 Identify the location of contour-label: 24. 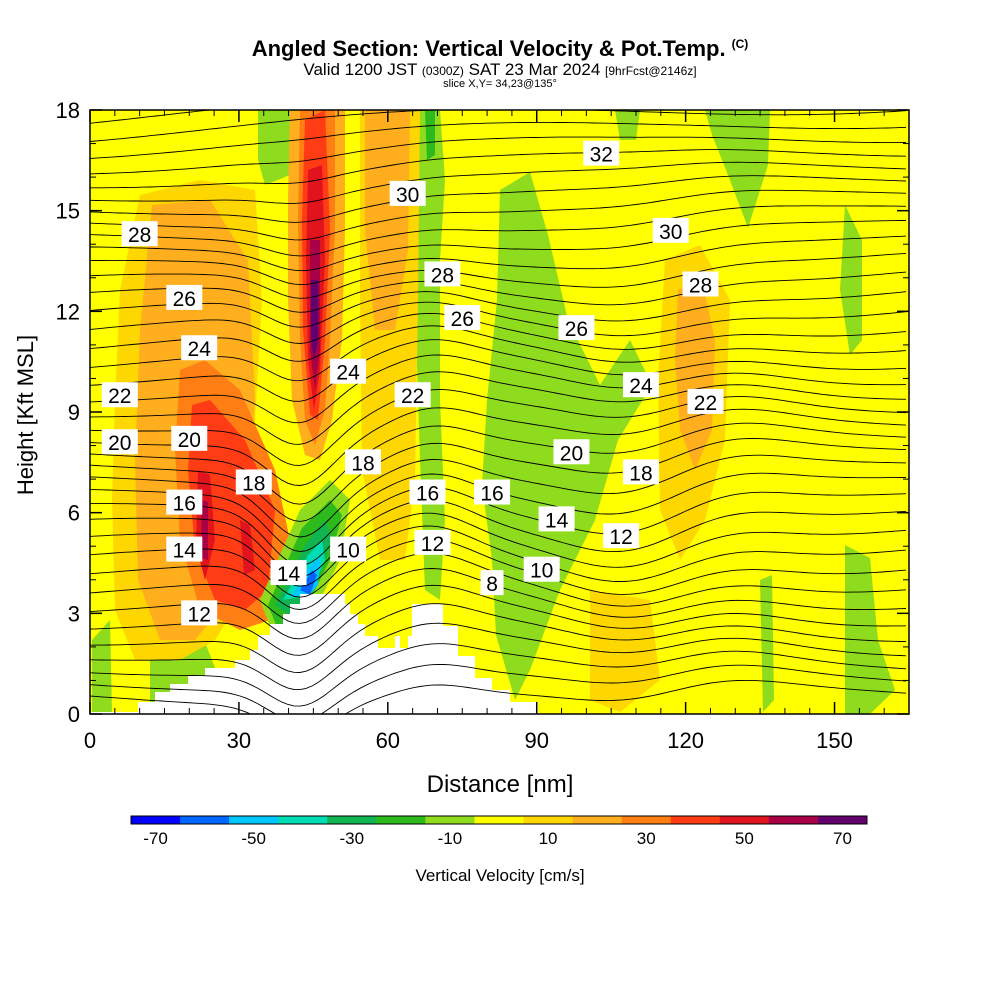
(348, 371).